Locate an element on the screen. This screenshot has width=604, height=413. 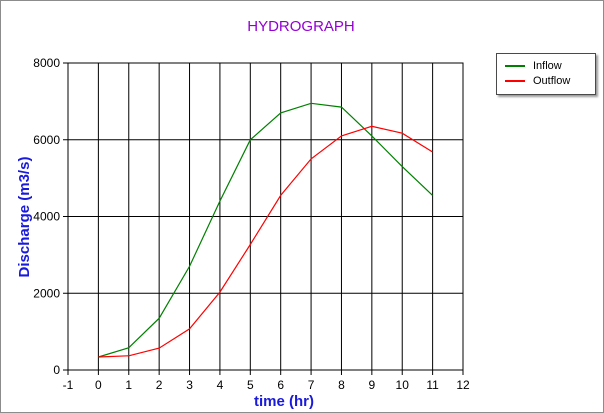
y-tick-label: 4000 is located at coordinates (46, 217).